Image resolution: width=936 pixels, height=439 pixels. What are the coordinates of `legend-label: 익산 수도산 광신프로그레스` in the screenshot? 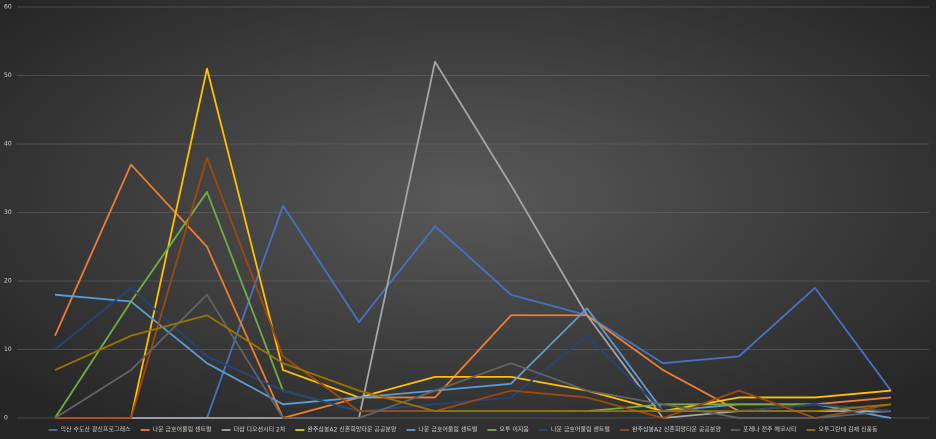 It's located at (96, 430).